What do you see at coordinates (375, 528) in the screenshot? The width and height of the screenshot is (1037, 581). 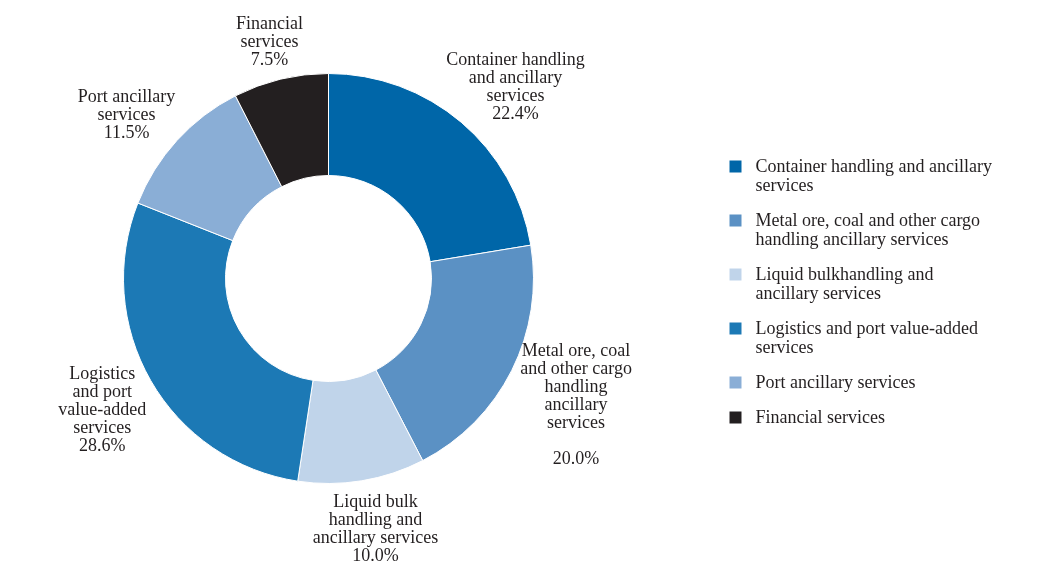 I see `data-label: Liquid bulk handling and ancillary services 10.0%` at bounding box center [375, 528].